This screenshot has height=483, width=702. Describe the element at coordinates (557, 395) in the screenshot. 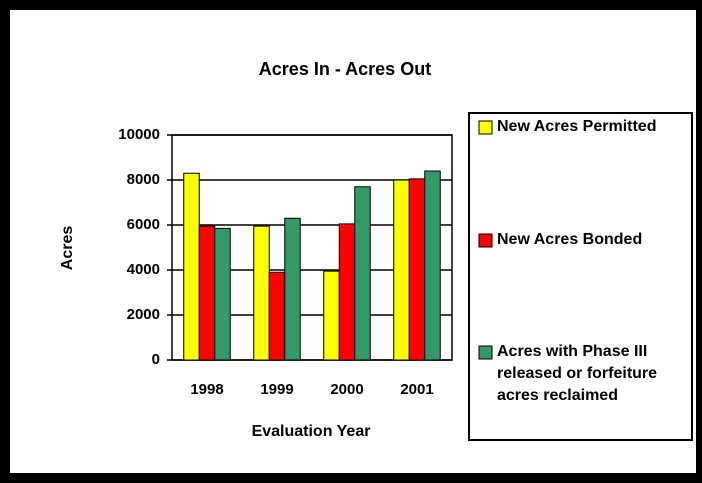

I see `legend-line: acres reclaimed` at that location.